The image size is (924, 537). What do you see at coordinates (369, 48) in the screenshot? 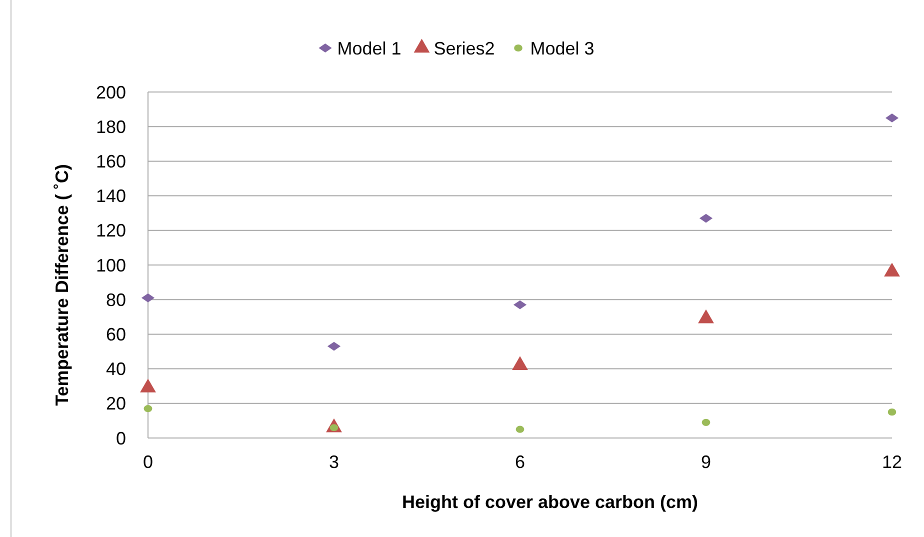
I see `legend-label: Model 1` at bounding box center [369, 48].